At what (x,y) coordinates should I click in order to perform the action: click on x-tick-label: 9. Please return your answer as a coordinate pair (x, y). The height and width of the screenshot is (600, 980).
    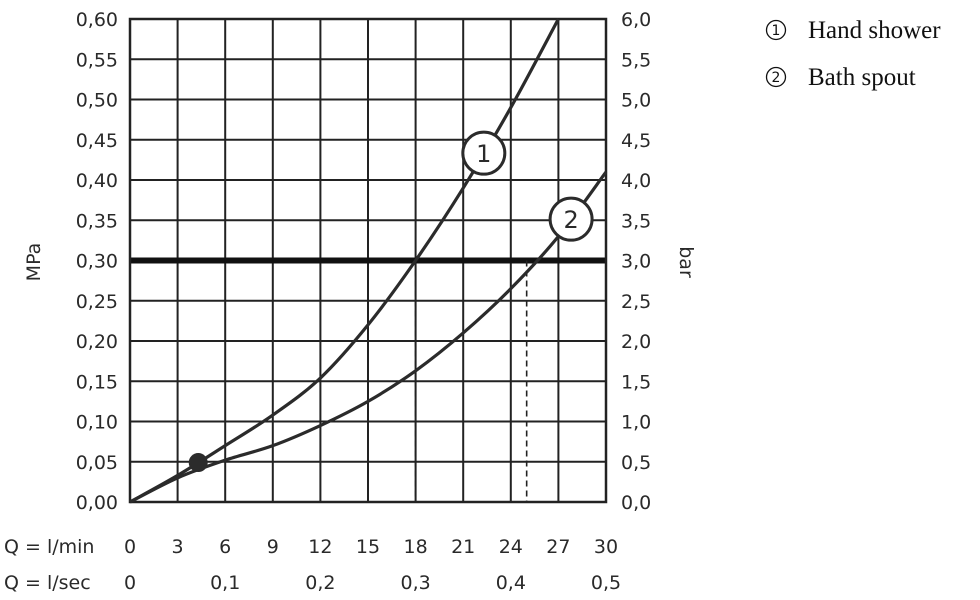
    Looking at the image, I should click on (273, 547).